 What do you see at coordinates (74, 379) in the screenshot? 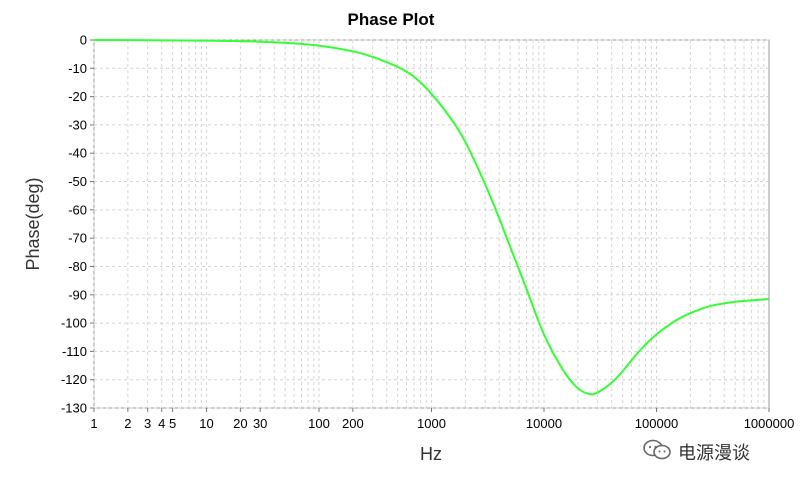
I see `y-tick-label: -120` at bounding box center [74, 379].